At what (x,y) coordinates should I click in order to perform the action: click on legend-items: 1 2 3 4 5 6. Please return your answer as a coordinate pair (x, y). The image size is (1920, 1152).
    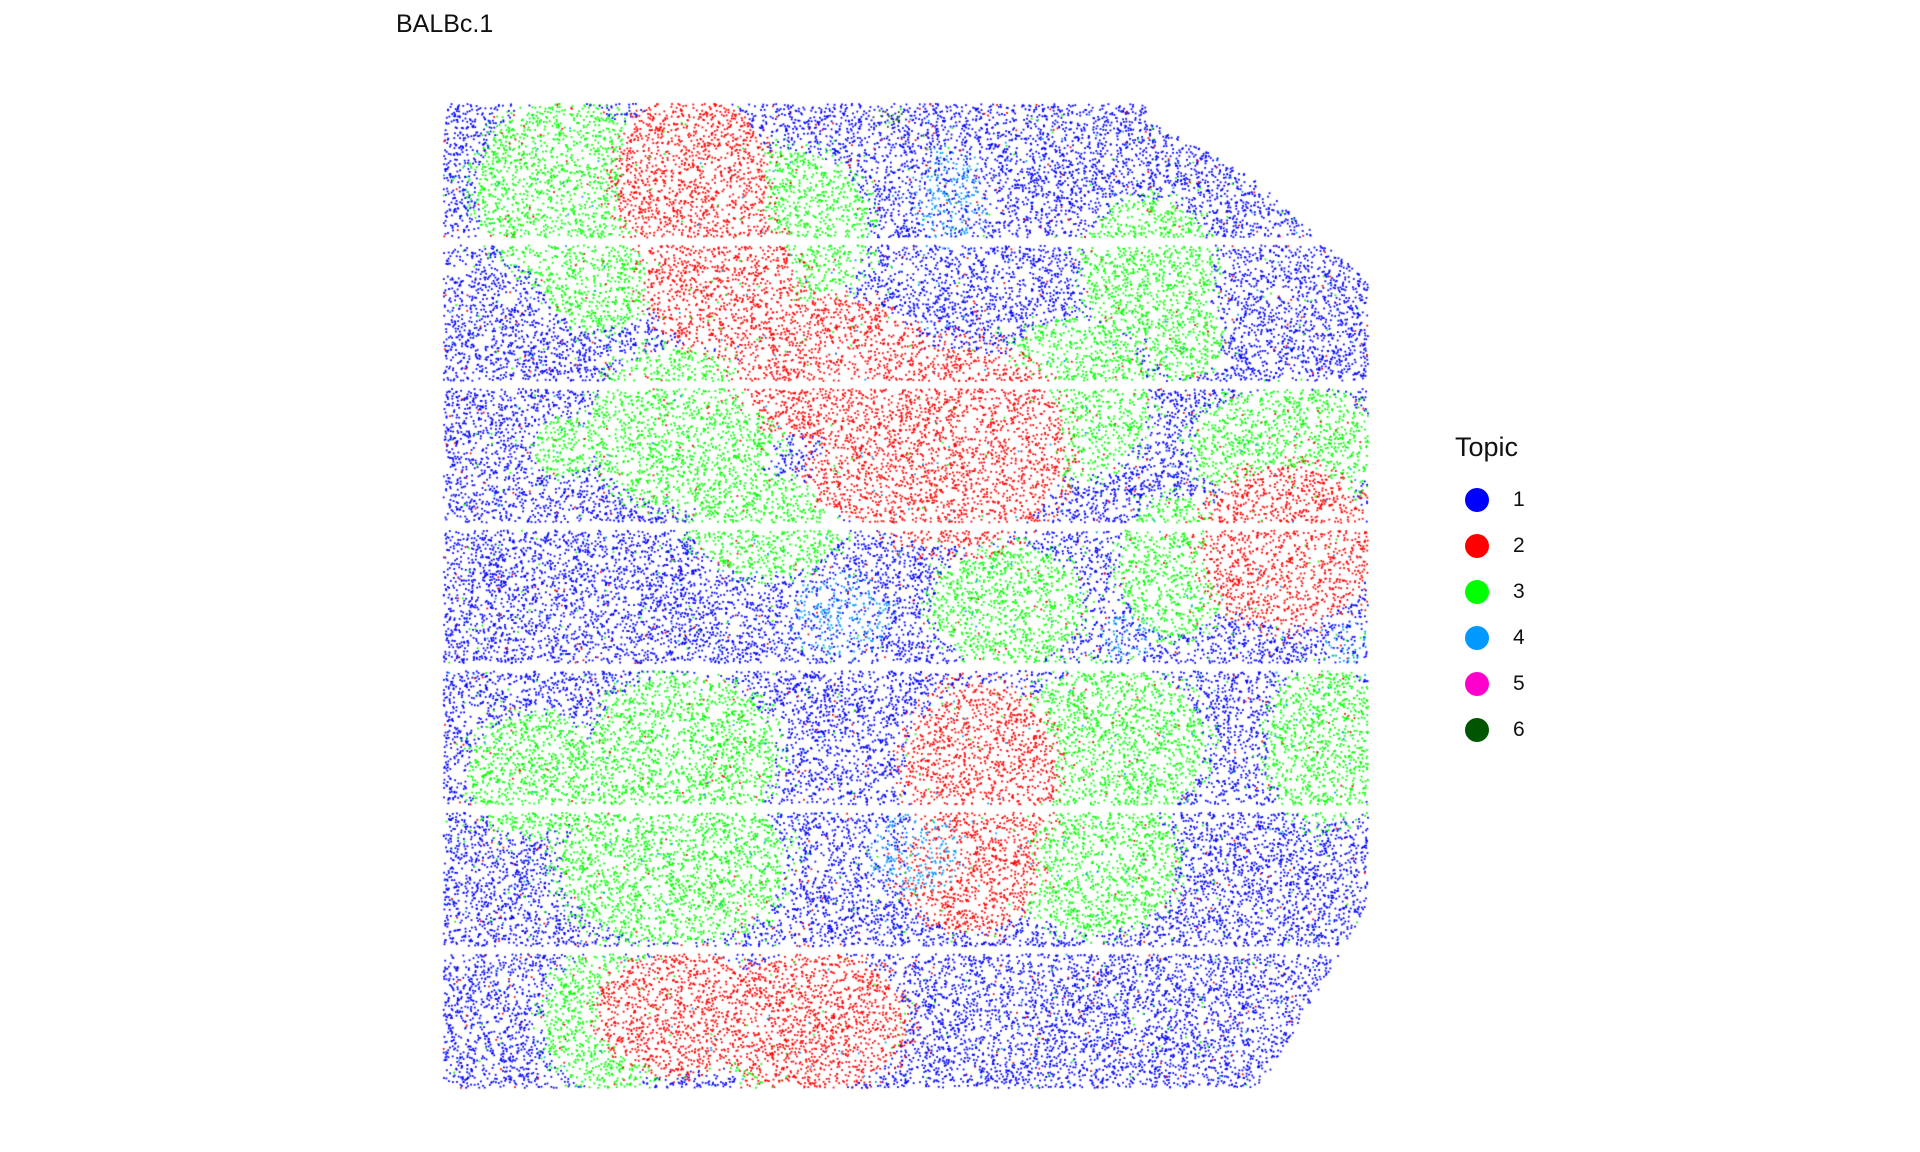
    Looking at the image, I should click on (1525, 615).